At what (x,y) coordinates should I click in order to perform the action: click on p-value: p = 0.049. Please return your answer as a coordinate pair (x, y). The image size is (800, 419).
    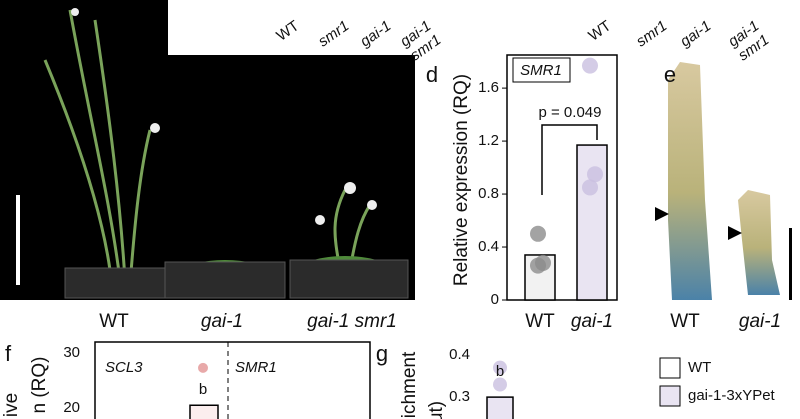
    Looking at the image, I should click on (570, 112).